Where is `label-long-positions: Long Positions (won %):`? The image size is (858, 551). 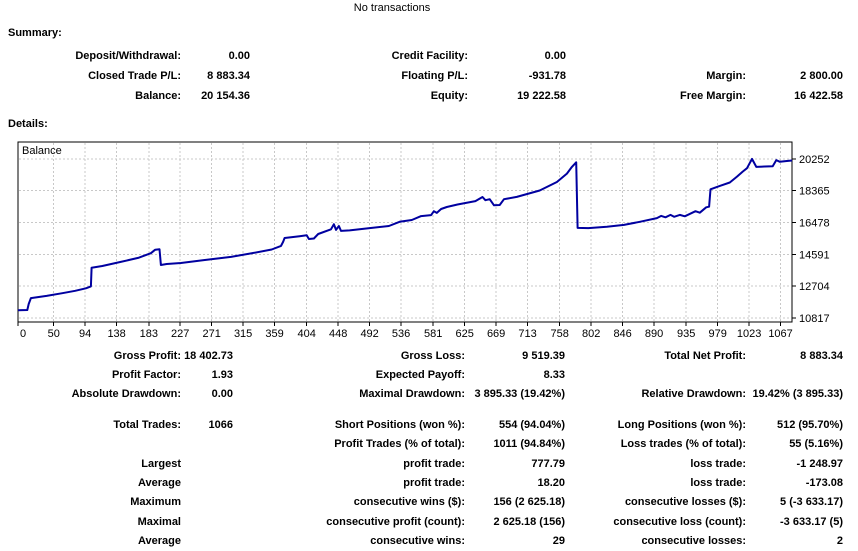
label-long-positions: Long Positions (won %): is located at coordinates (681, 424).